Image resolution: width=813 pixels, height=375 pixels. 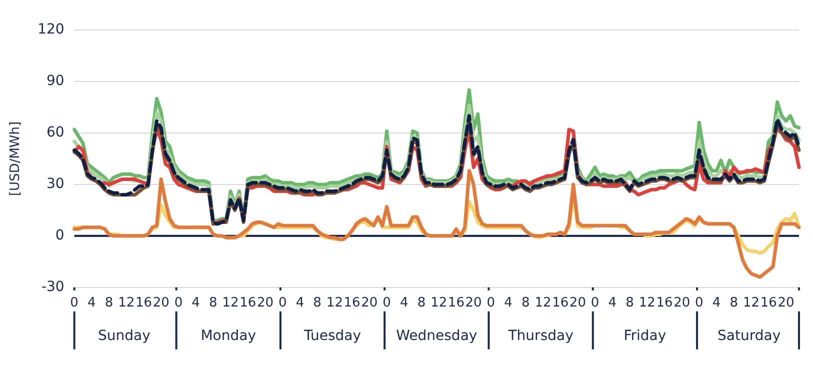 I want to click on y-axis-title: [USD/MWh], so click(x=16, y=158).